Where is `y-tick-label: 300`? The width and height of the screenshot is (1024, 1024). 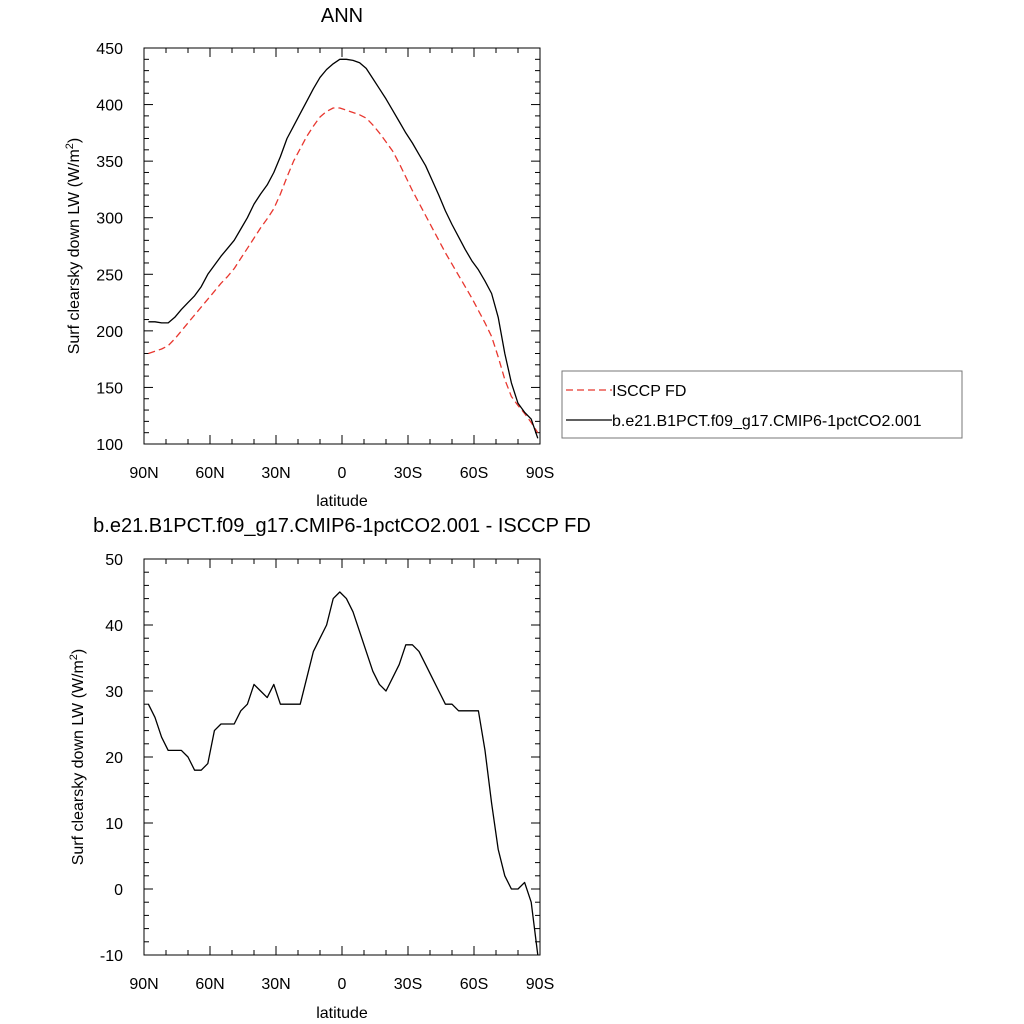
y-tick-label: 300 is located at coordinates (109, 219).